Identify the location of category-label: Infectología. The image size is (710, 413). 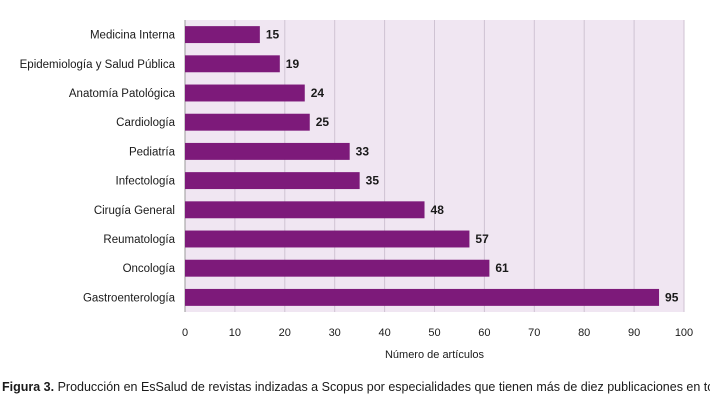
(146, 182).